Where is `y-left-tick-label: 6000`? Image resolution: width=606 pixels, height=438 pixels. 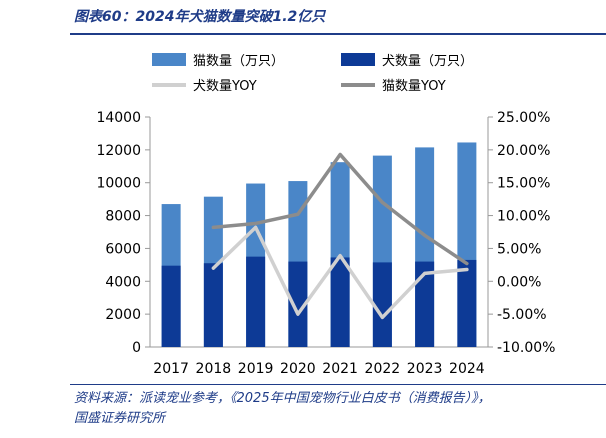
y-left-tick-label: 6000 is located at coordinates (123, 249).